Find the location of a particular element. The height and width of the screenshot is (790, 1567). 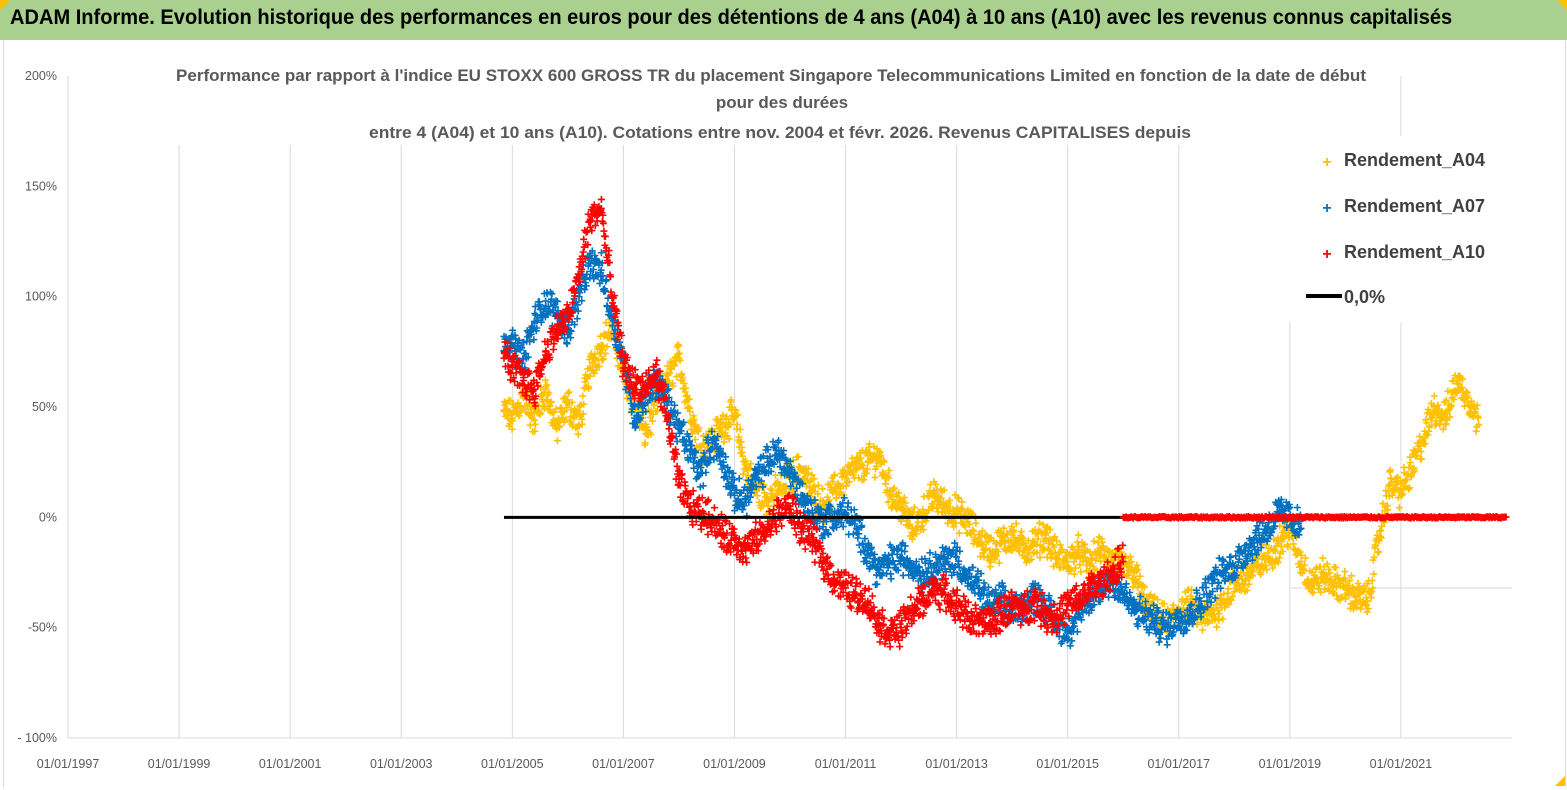

y-tick-label: 0% is located at coordinates (48, 517).